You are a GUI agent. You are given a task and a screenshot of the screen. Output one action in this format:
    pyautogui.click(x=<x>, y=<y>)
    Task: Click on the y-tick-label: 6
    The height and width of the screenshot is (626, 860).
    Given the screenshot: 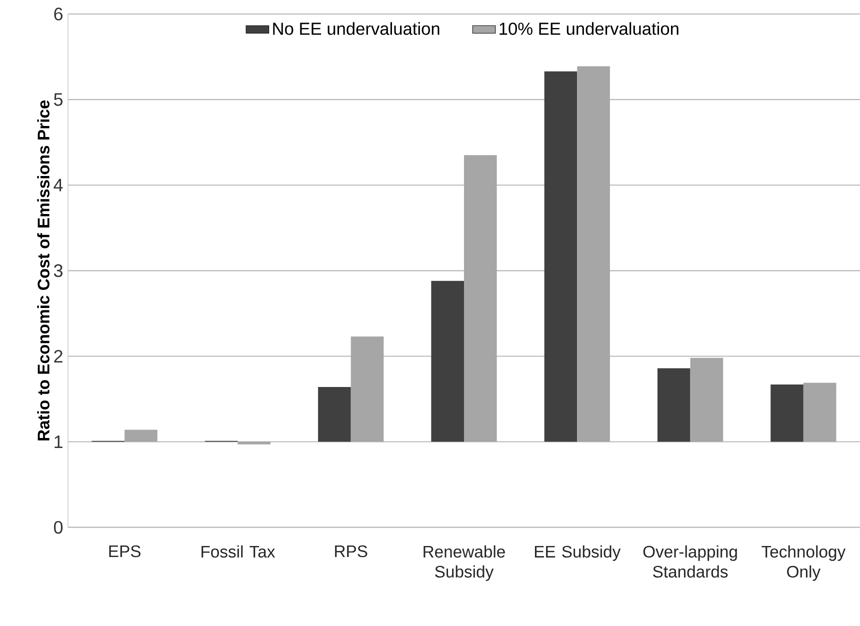 What is the action you would take?
    pyautogui.click(x=58, y=14)
    